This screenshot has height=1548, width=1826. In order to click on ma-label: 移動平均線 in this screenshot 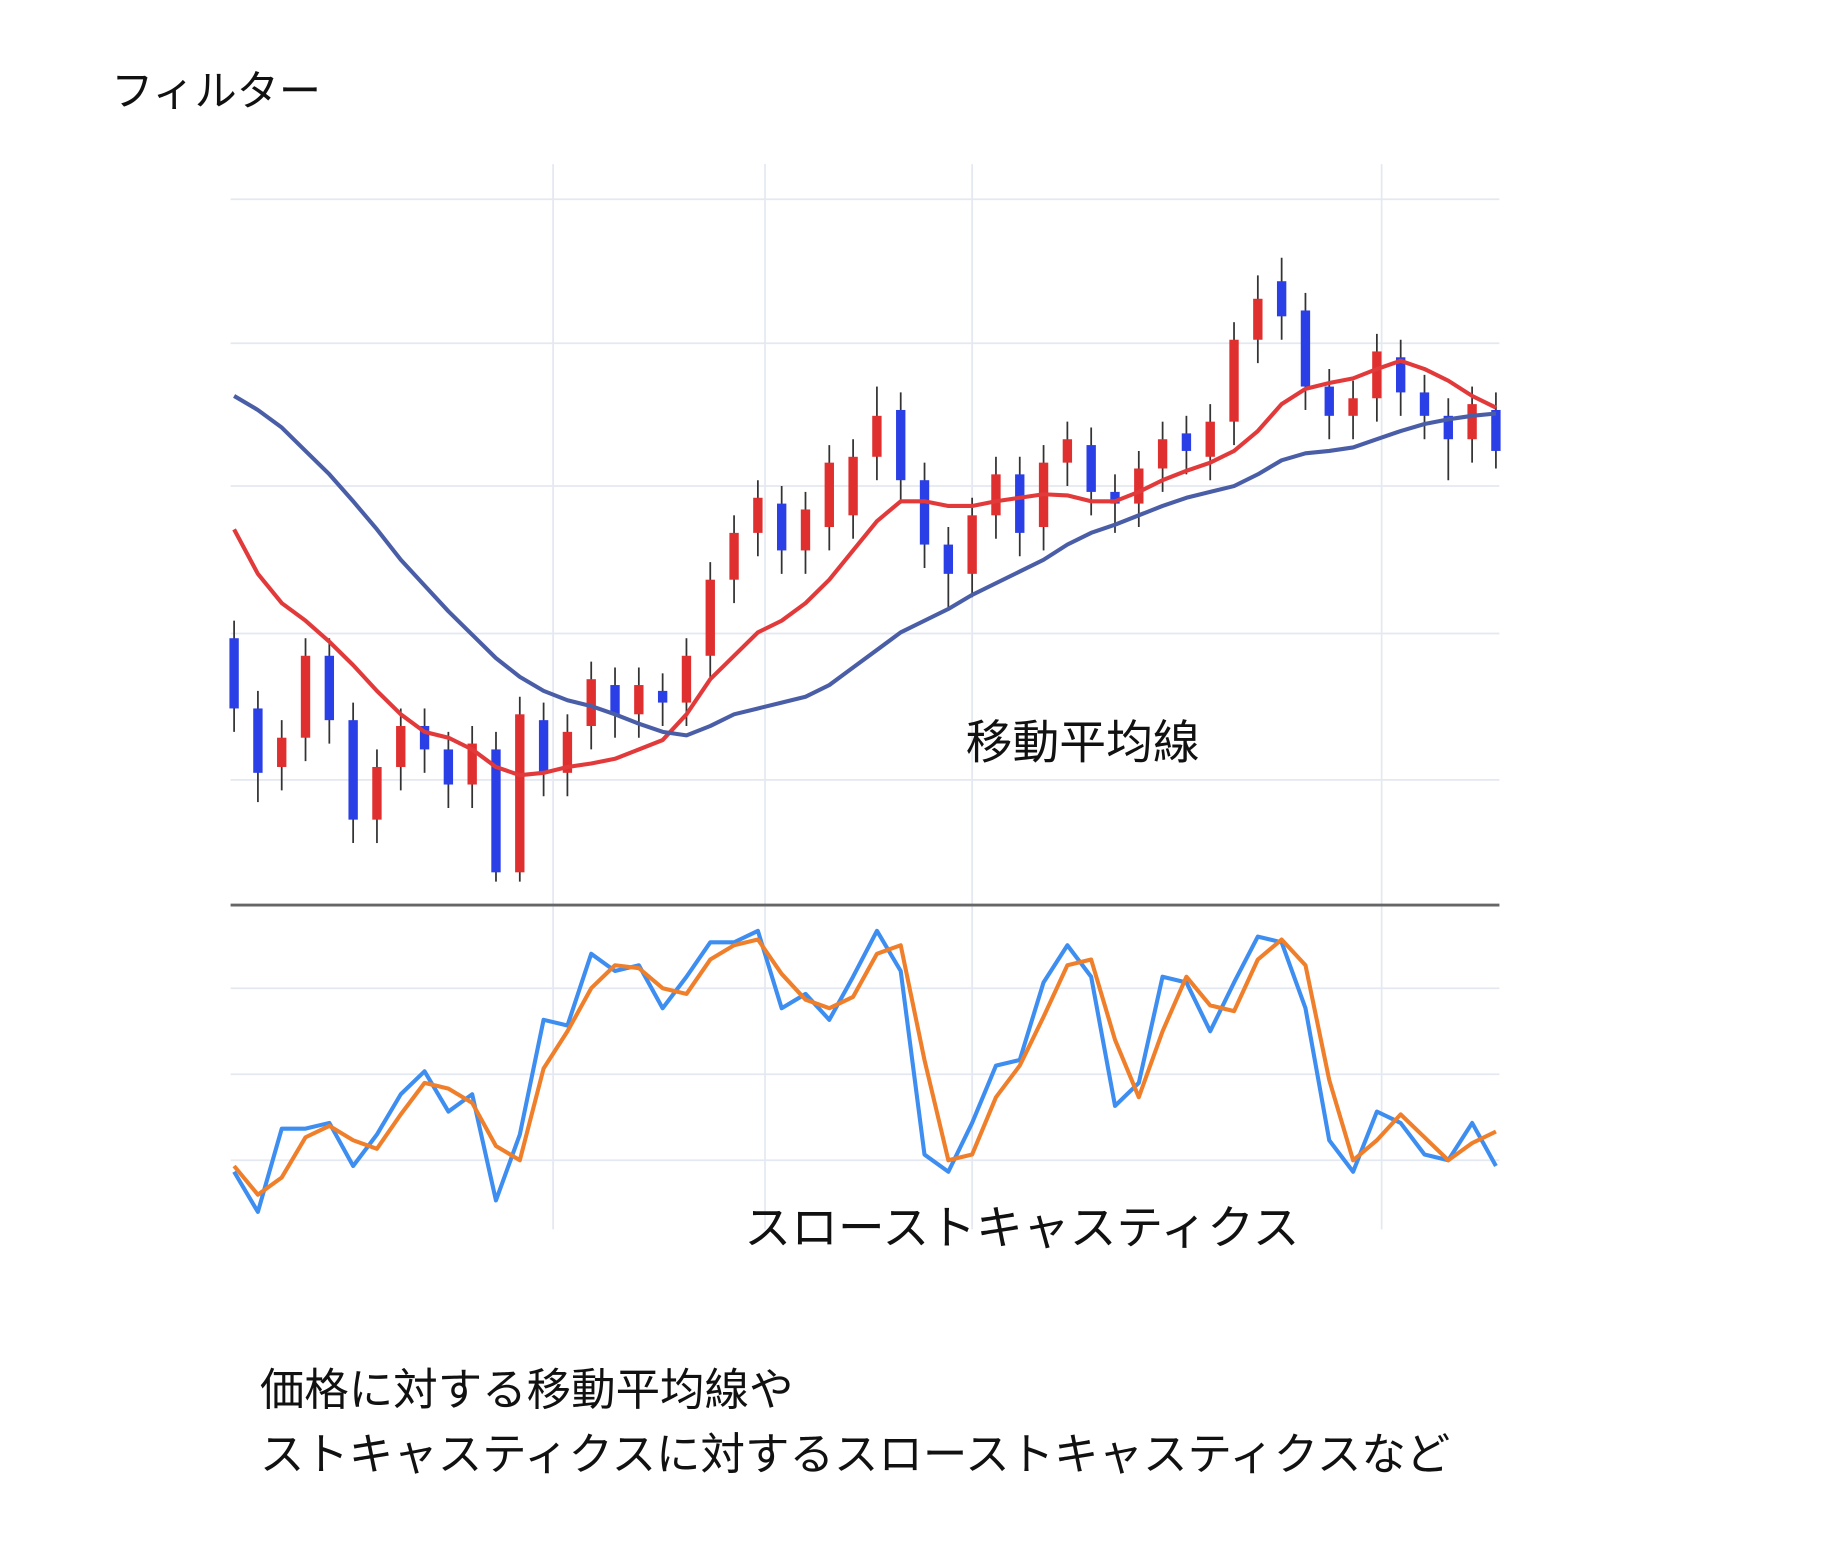, I will do `click(1083, 743)`.